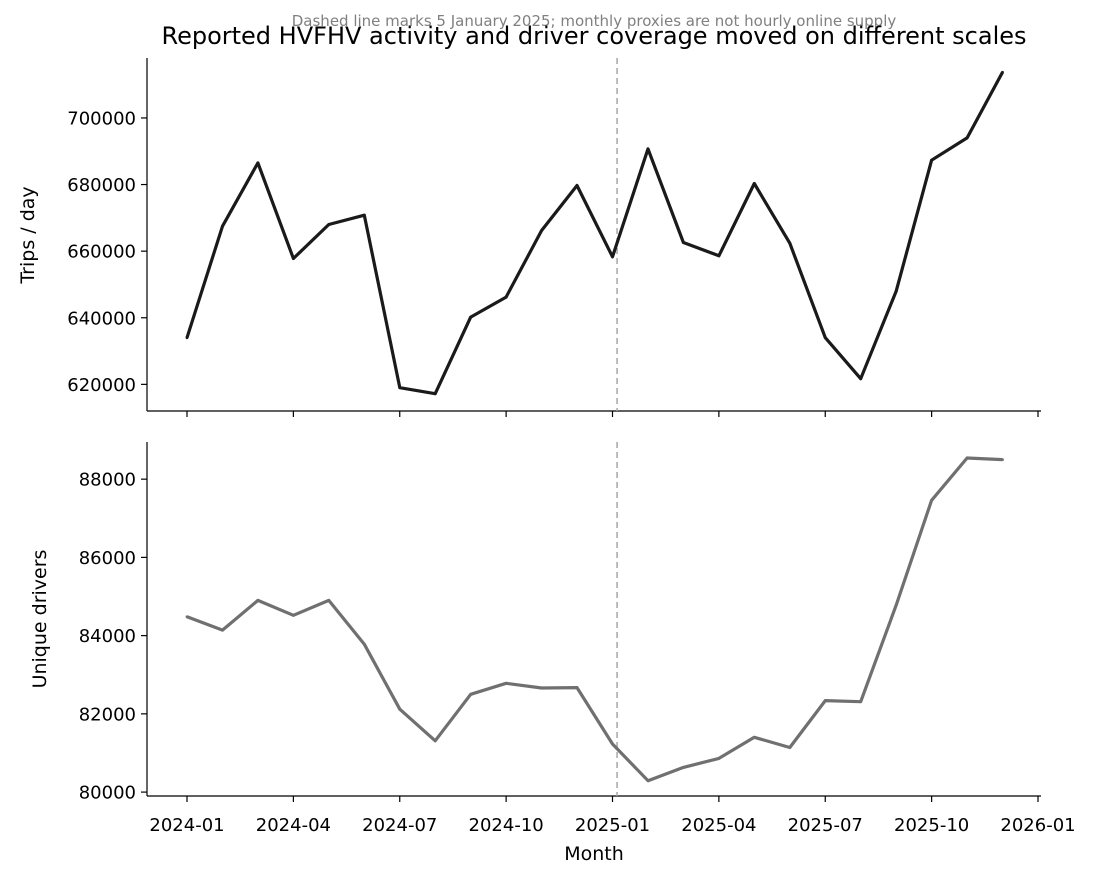 Image resolution: width=1103 pixels, height=882 pixels. What do you see at coordinates (931, 825) in the screenshot?
I see `x-tick-label: 2025-10` at bounding box center [931, 825].